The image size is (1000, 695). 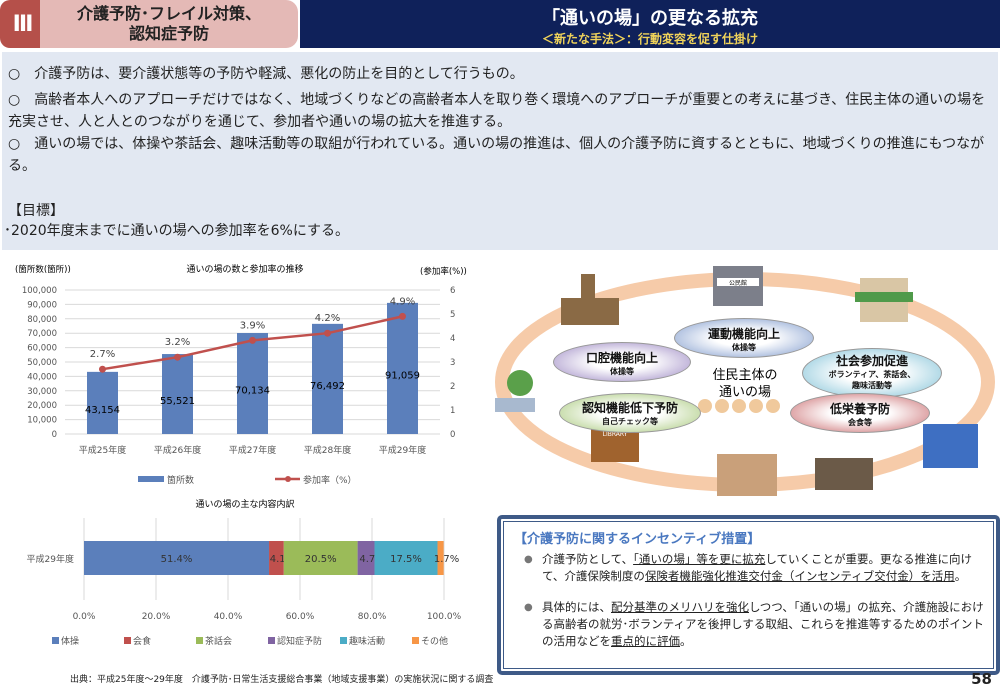 What do you see at coordinates (757, 567) in the screenshot?
I see `text: していくことが重要。更なる推進に向けて、介護保険制度の` at bounding box center [757, 567].